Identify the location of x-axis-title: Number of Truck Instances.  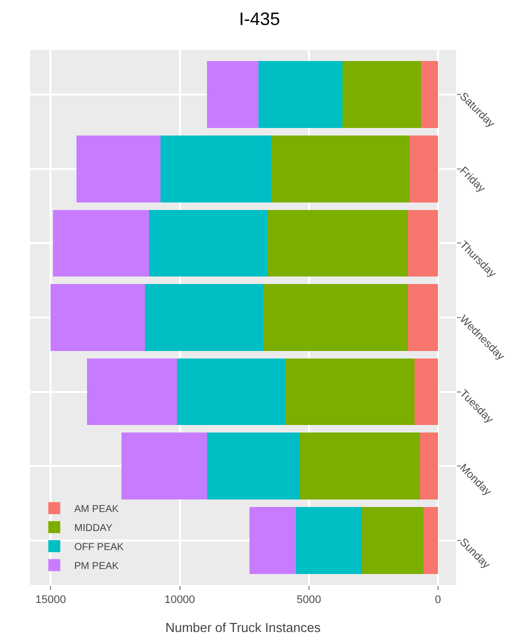
(243, 627).